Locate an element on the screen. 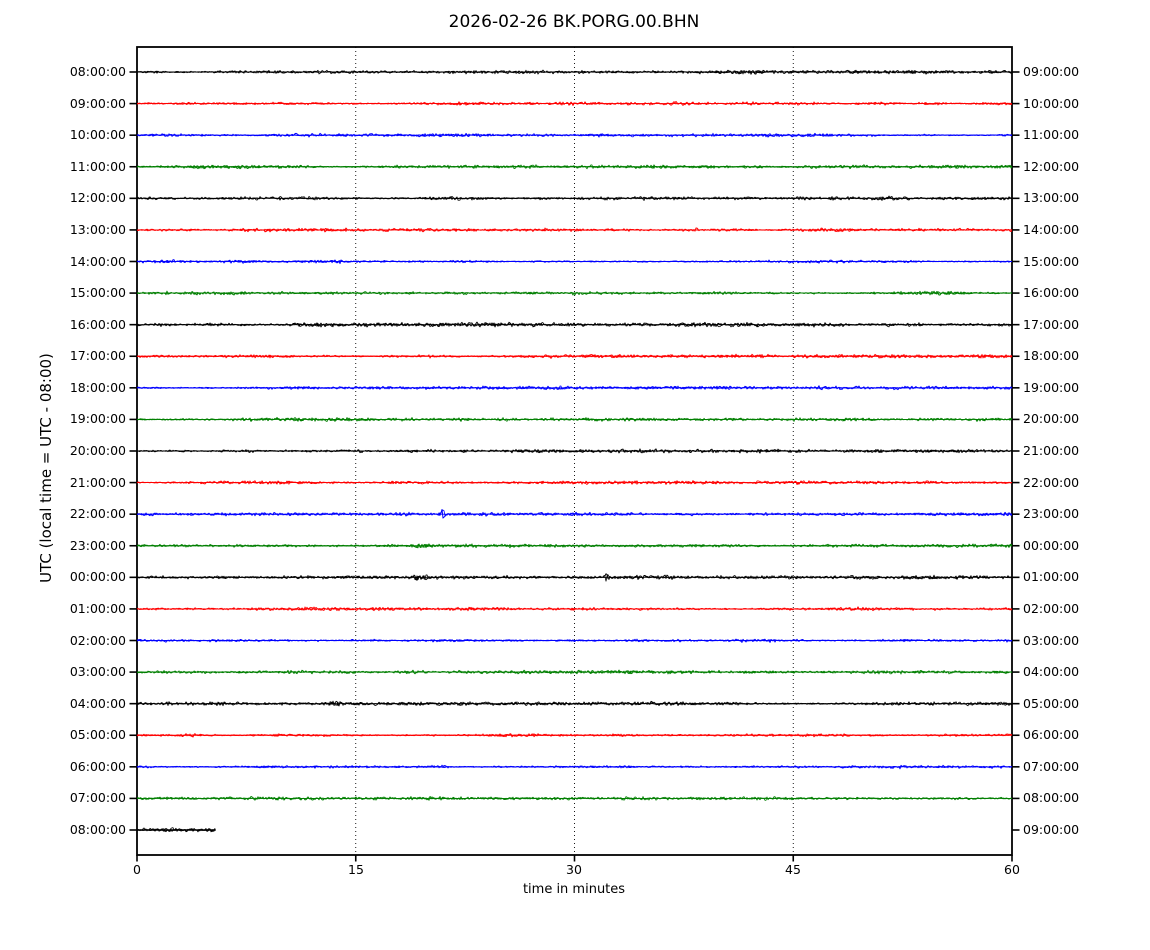  row-right-label: 17:00:00 is located at coordinates (1051, 324).